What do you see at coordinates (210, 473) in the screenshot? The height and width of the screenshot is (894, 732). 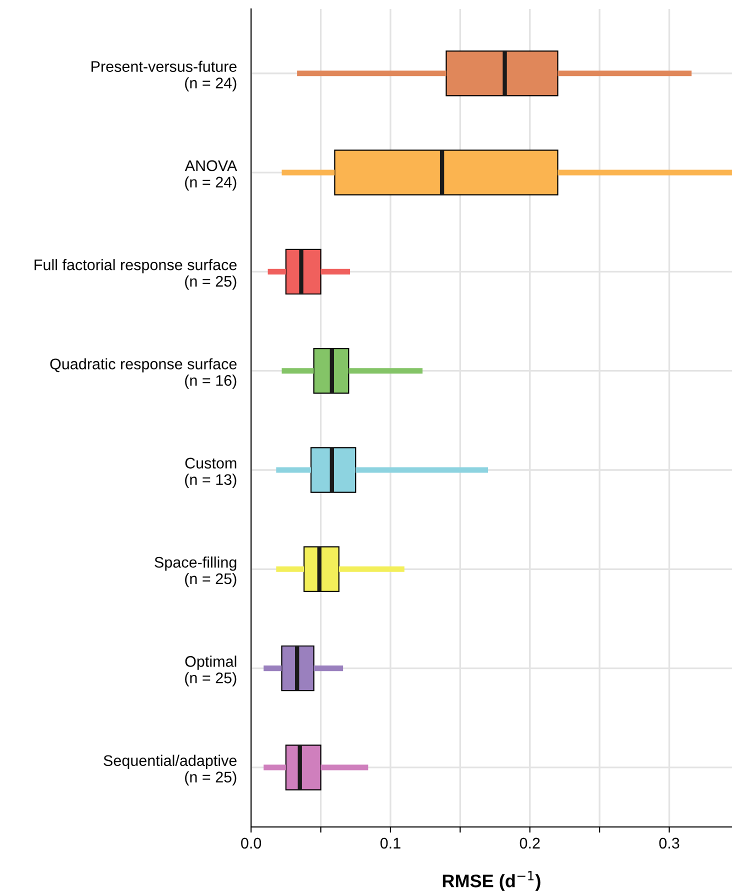 I see `y-tick-label: Custom (n = 13)` at bounding box center [210, 473].